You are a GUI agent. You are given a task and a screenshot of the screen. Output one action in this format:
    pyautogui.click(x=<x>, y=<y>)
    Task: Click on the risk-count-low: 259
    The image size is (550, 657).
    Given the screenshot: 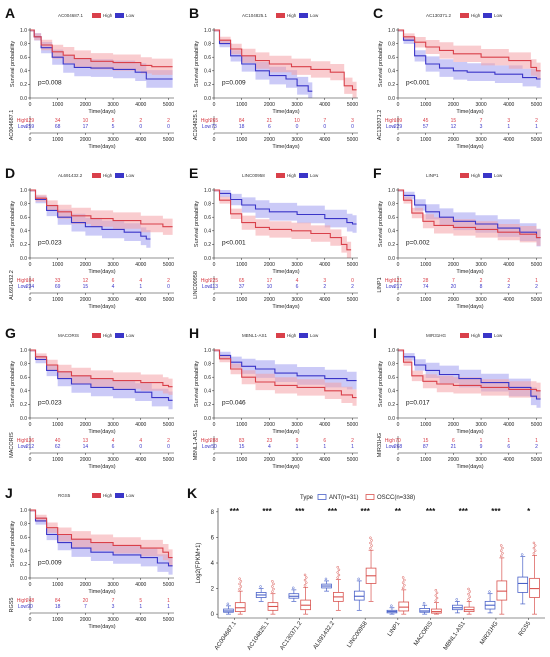 What is the action you would take?
    pyautogui.click(x=30, y=127)
    